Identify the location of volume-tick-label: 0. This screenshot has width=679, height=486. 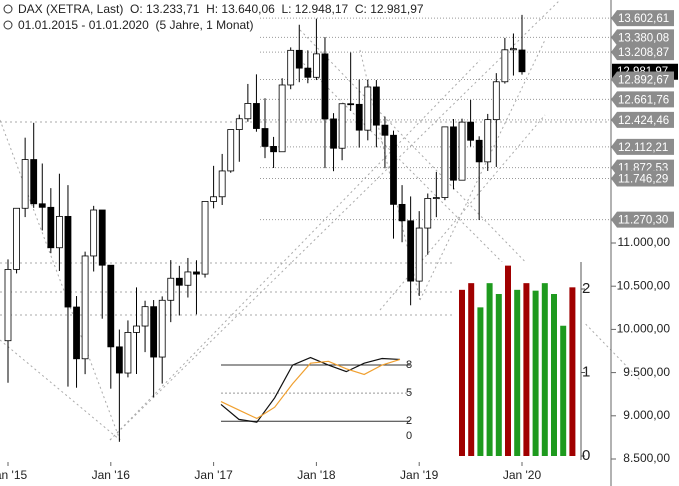
(586, 455).